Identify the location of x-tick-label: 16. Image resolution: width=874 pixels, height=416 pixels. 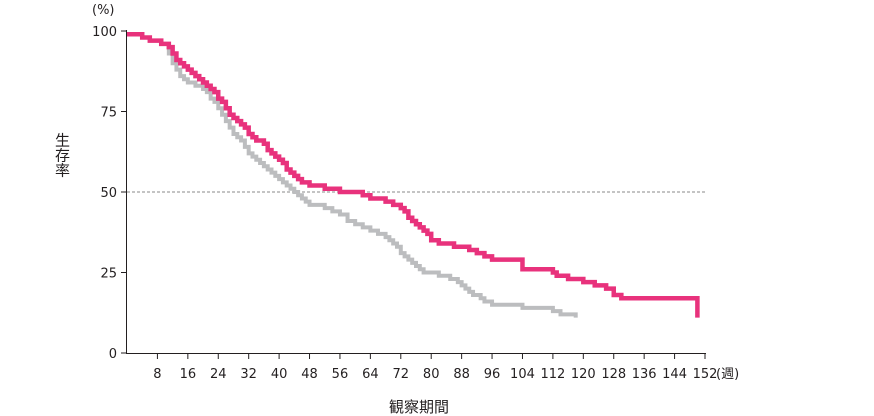
(188, 374).